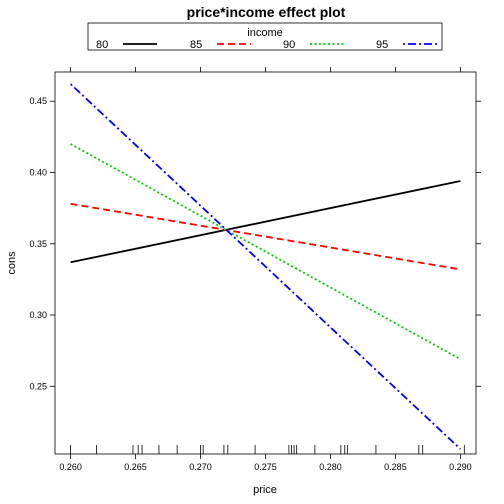 This screenshot has width=504, height=504. I want to click on y-tick-label: 0.30, so click(38, 315).